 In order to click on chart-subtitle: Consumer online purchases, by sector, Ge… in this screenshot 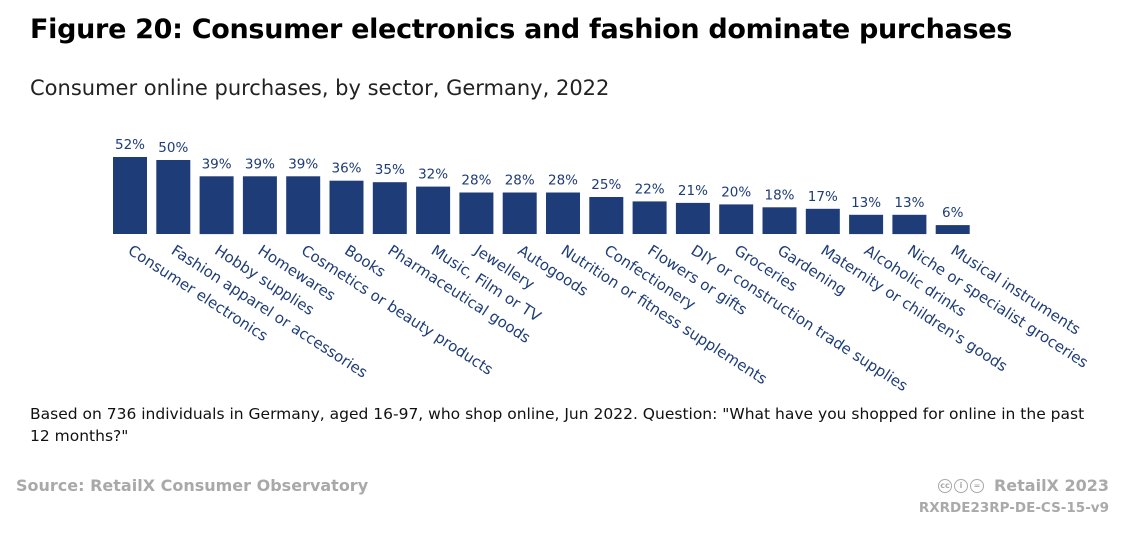, I will do `click(320, 88)`.